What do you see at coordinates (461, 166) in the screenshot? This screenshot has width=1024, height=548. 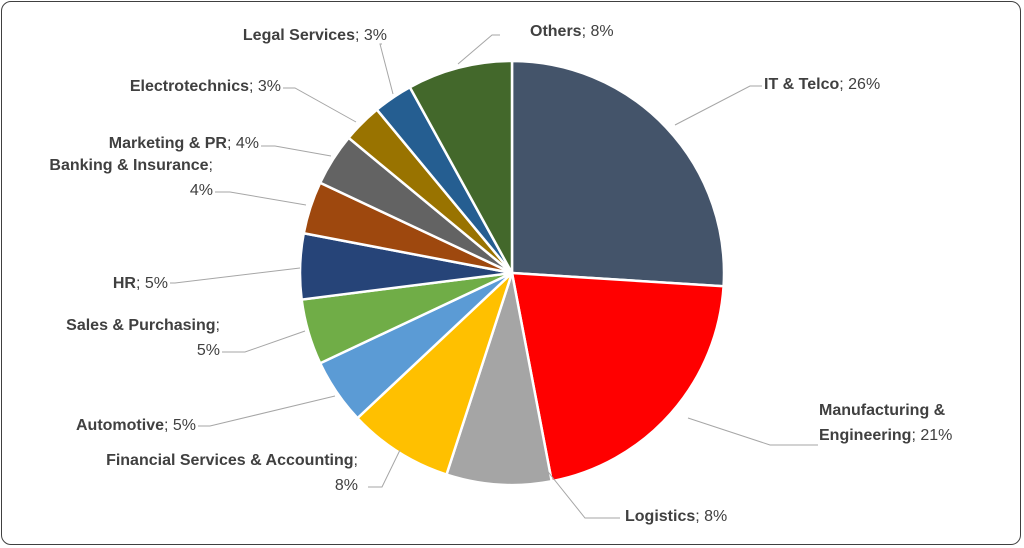 I see `pie-slice-others` at bounding box center [461, 166].